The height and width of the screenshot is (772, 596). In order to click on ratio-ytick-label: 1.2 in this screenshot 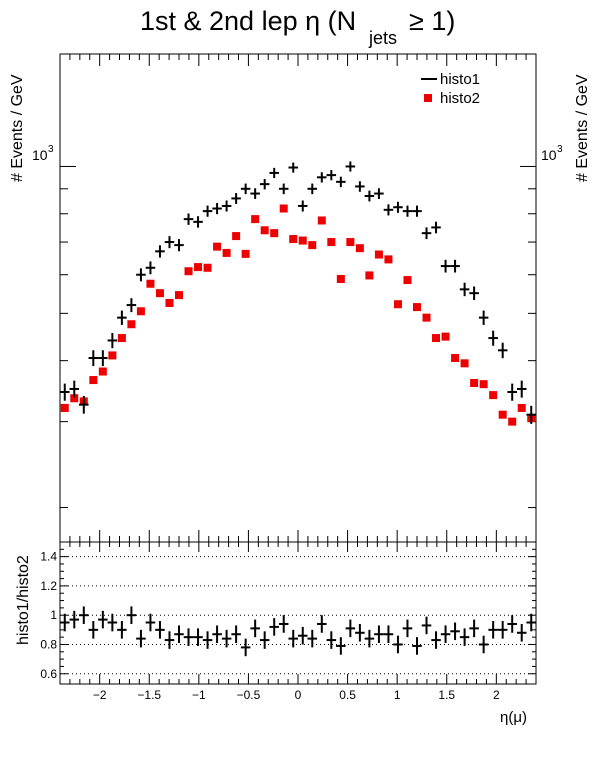, I will do `click(48, 586)`.